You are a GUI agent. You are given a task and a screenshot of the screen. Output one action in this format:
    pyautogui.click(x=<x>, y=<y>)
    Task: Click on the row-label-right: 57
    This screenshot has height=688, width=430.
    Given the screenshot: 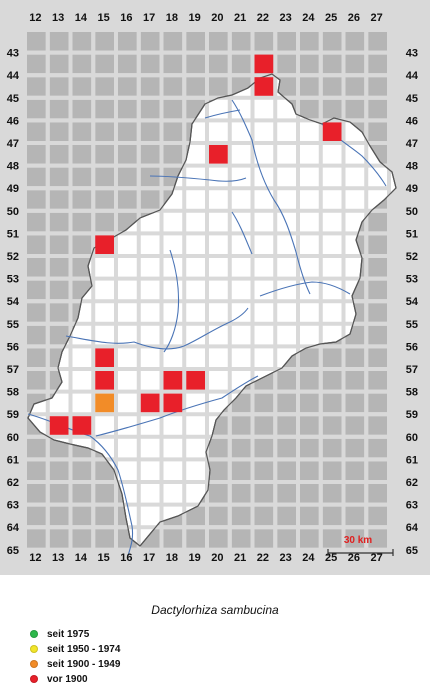 What is the action you would take?
    pyautogui.click(x=412, y=370)
    